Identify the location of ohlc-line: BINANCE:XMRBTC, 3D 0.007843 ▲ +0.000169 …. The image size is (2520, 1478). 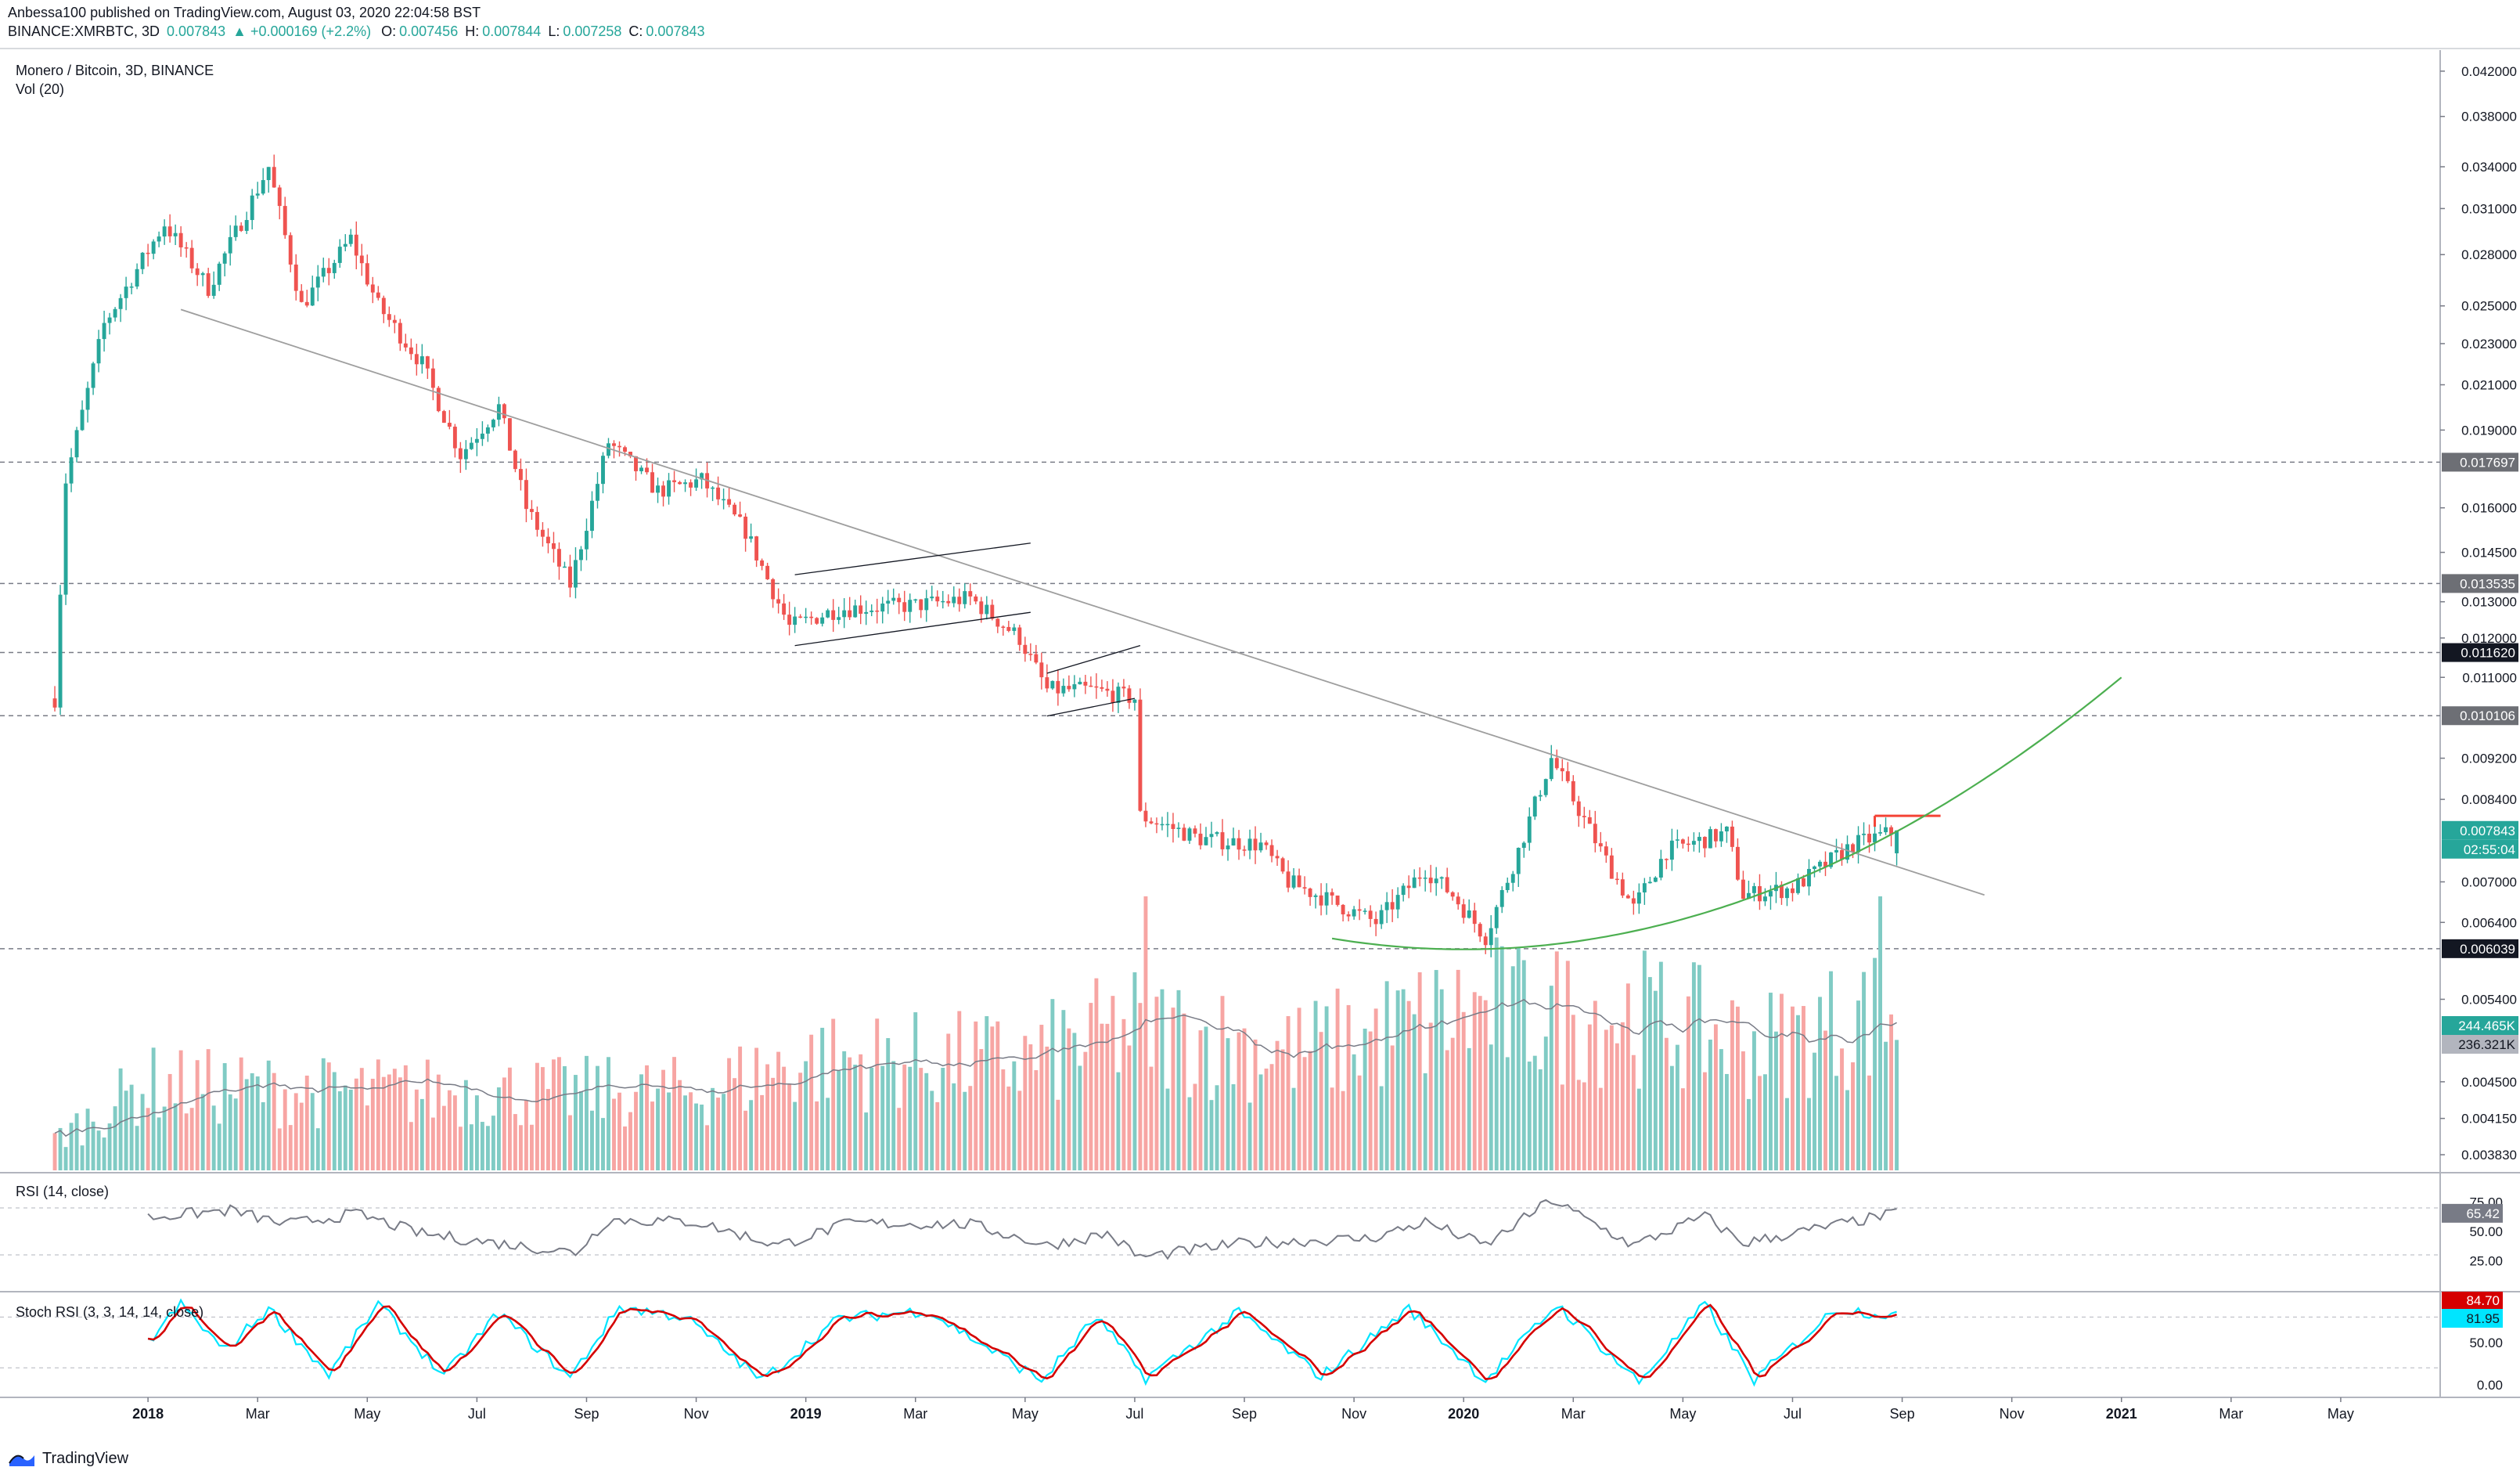
(358, 31).